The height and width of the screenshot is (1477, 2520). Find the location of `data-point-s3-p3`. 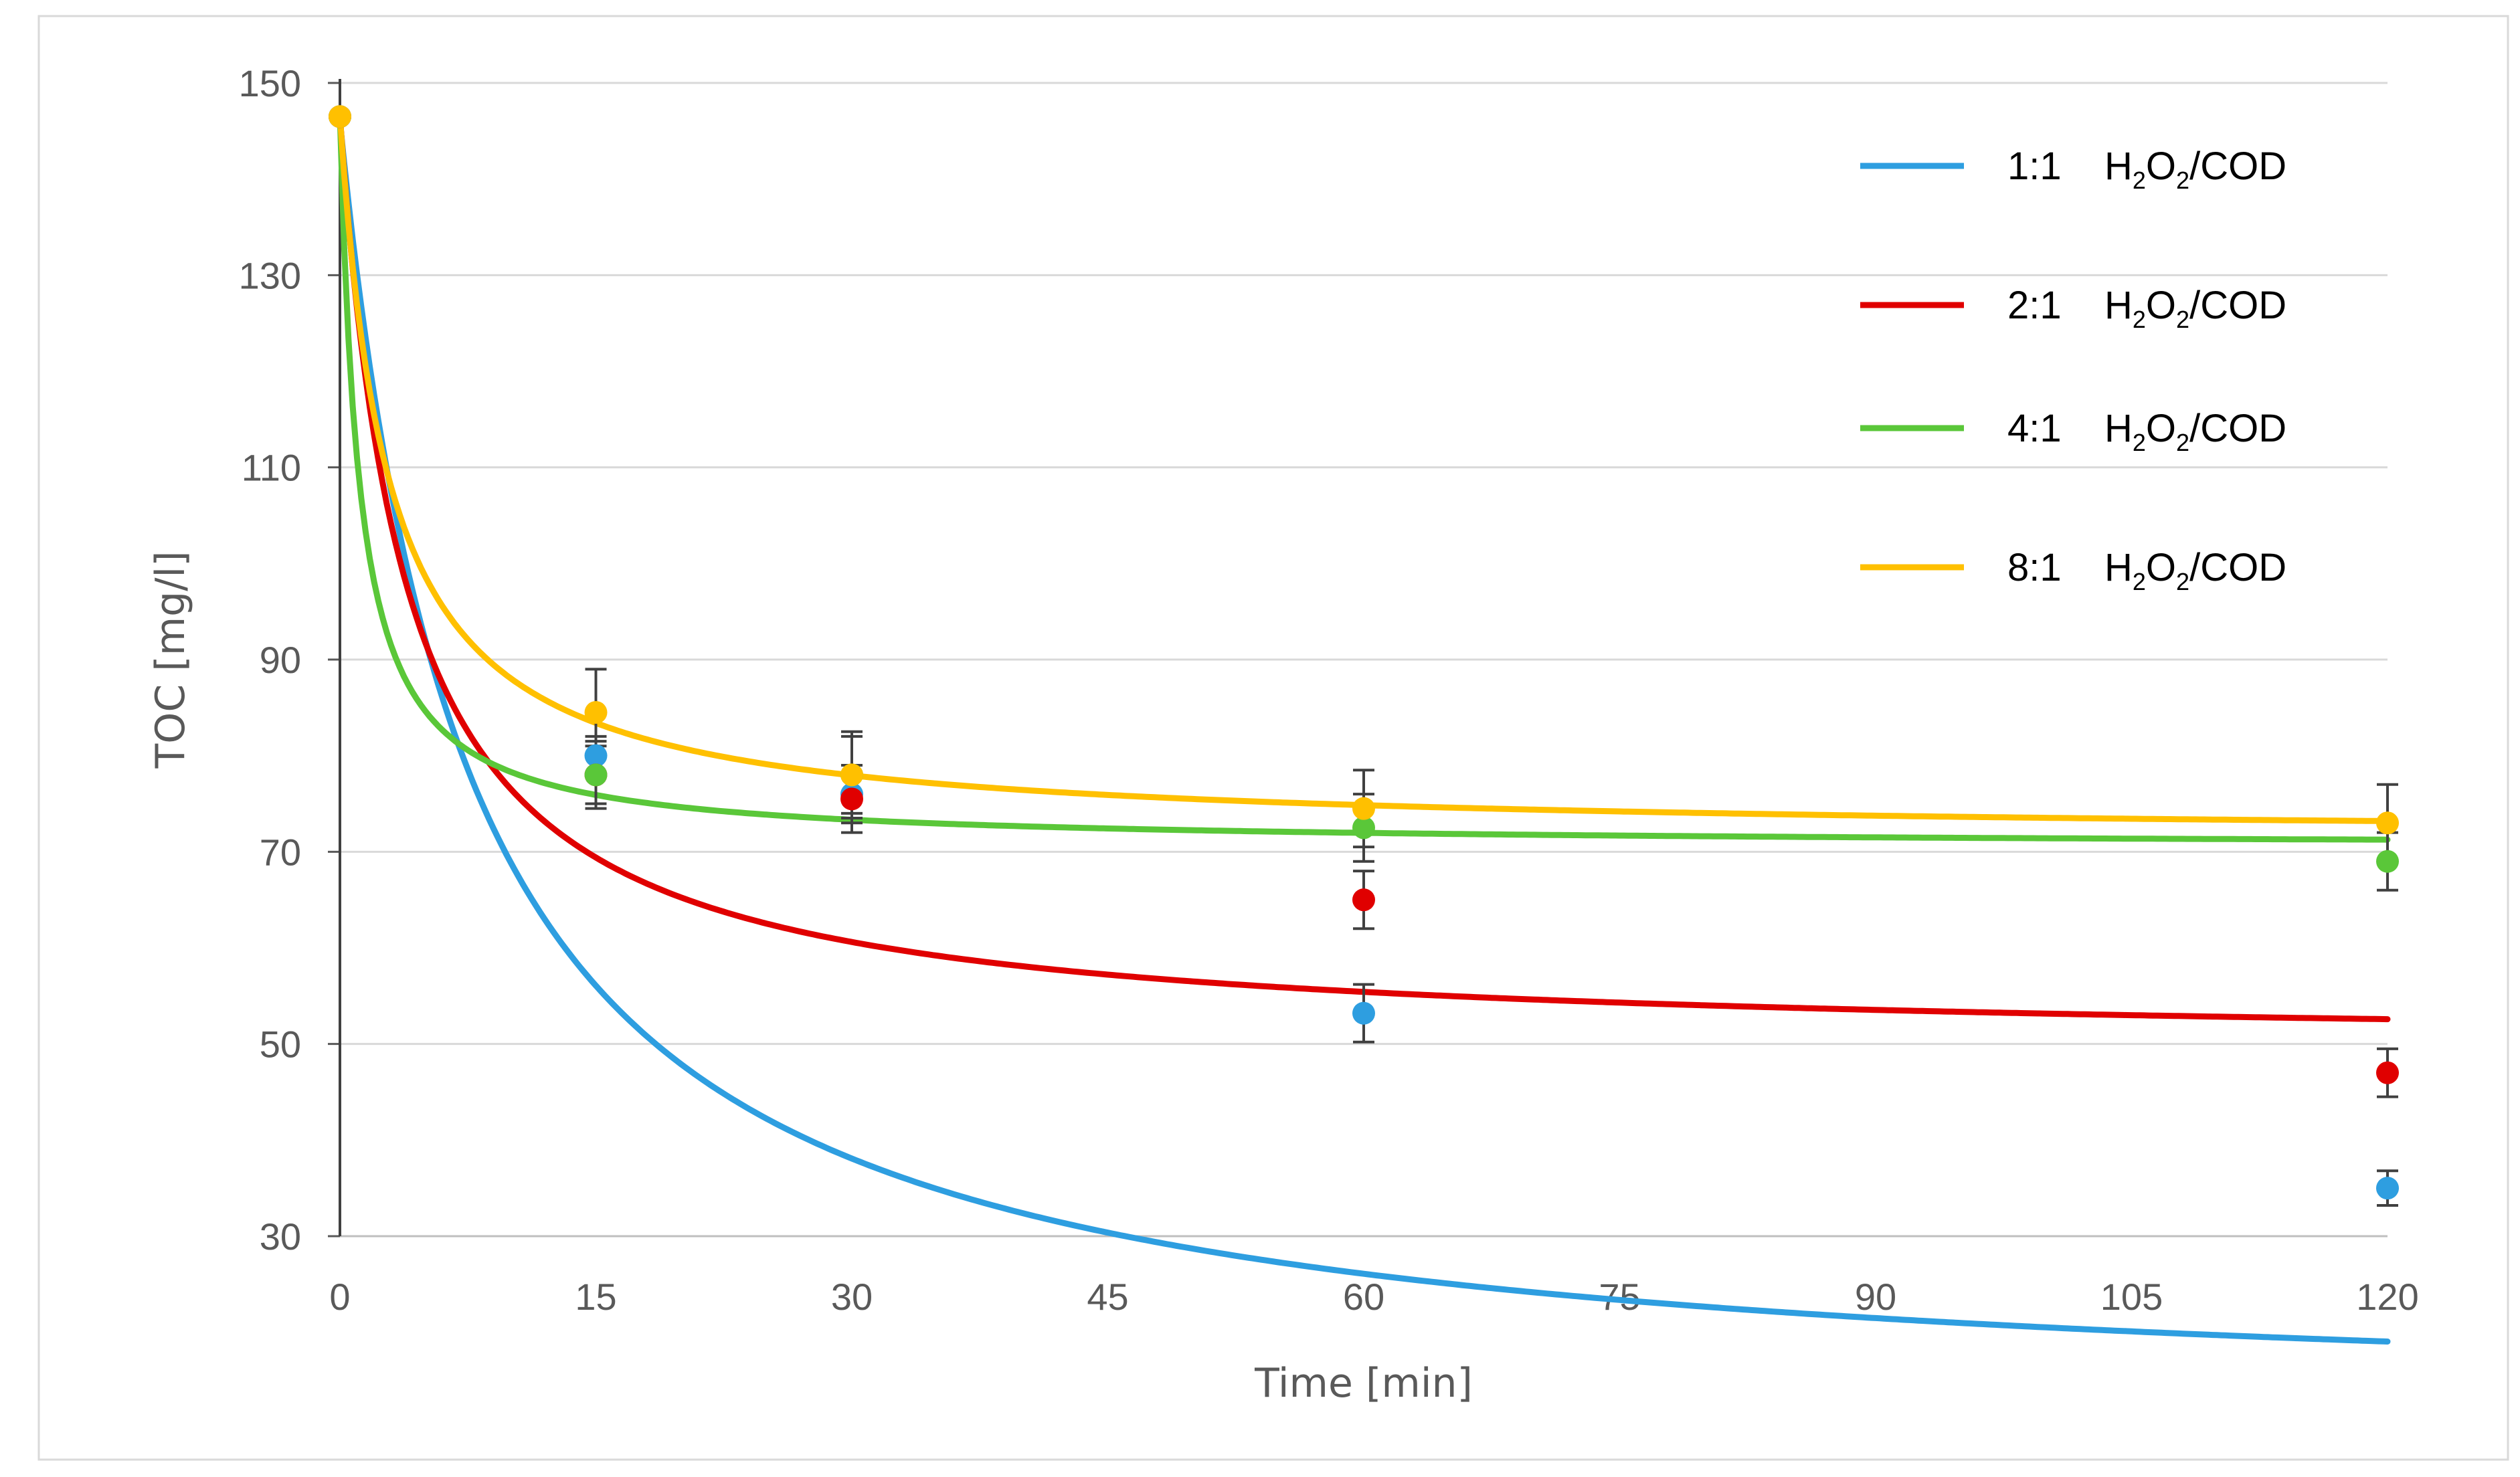

data-point-s3-p3 is located at coordinates (1363, 828).